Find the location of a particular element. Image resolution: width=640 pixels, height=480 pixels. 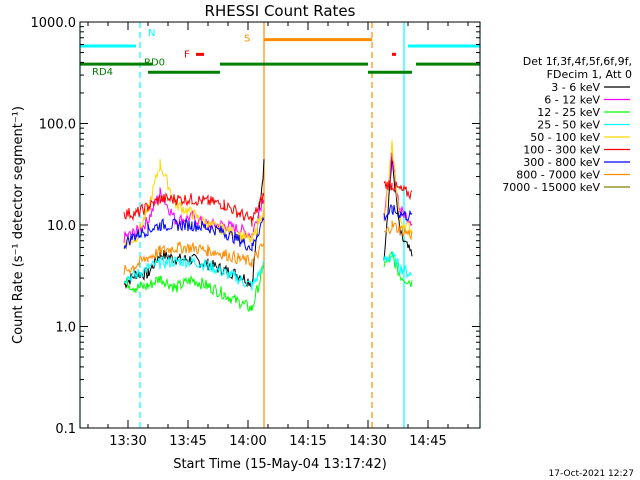

x-axis-label: Start Time (15-May-04 13:17:42) is located at coordinates (280, 464).